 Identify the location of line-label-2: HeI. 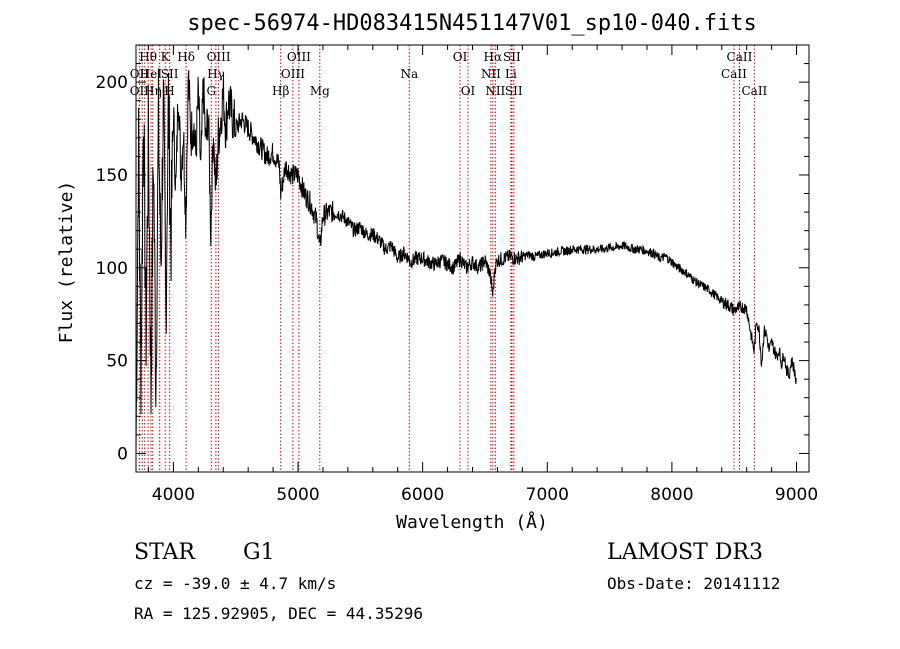
(151, 74).